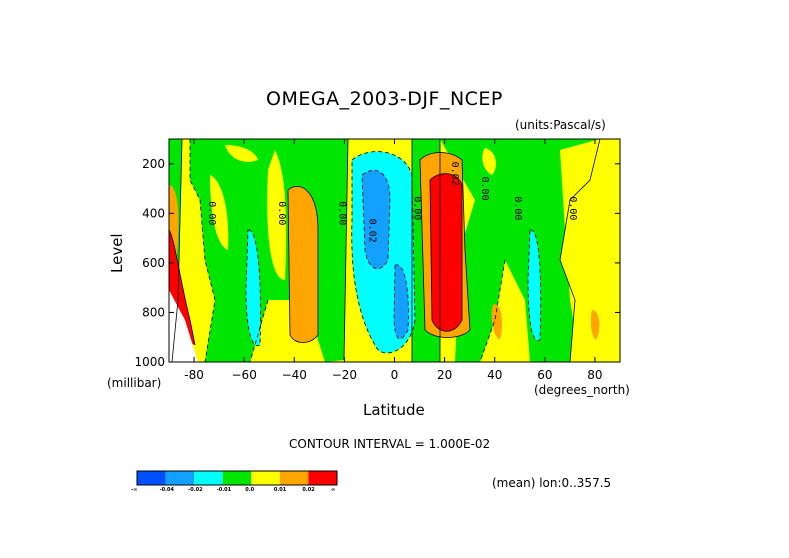 This screenshot has width=789, height=558. Describe the element at coordinates (594, 375) in the screenshot. I see `x-tick-label: 80` at that location.